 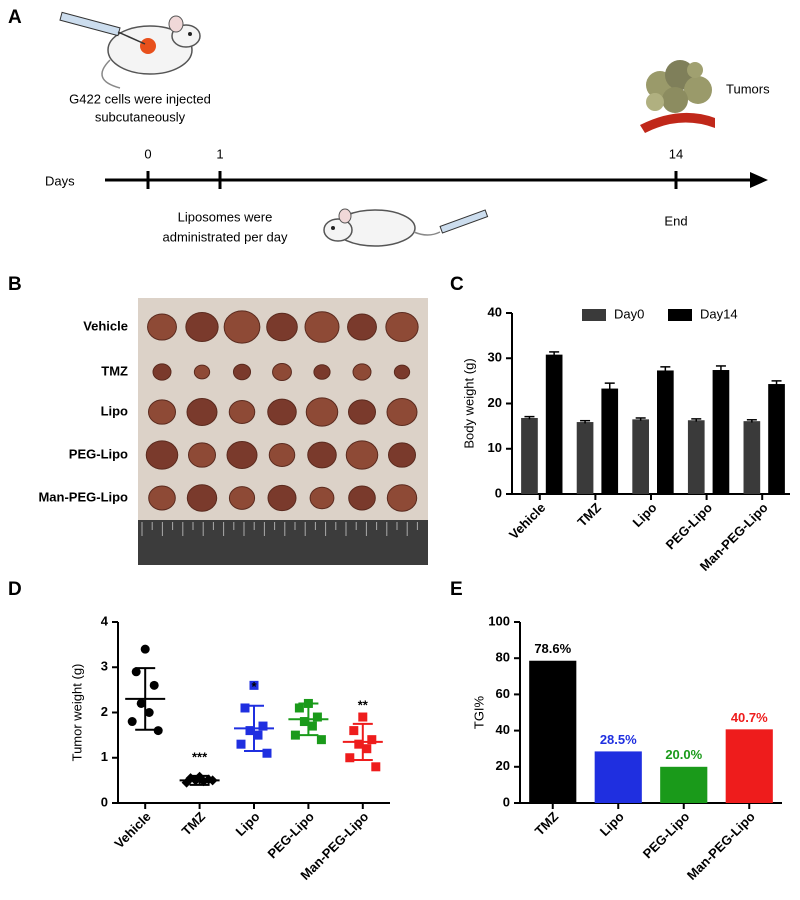 What do you see at coordinates (140, 116) in the screenshot?
I see `injection-text: subcutaneously` at bounding box center [140, 116].